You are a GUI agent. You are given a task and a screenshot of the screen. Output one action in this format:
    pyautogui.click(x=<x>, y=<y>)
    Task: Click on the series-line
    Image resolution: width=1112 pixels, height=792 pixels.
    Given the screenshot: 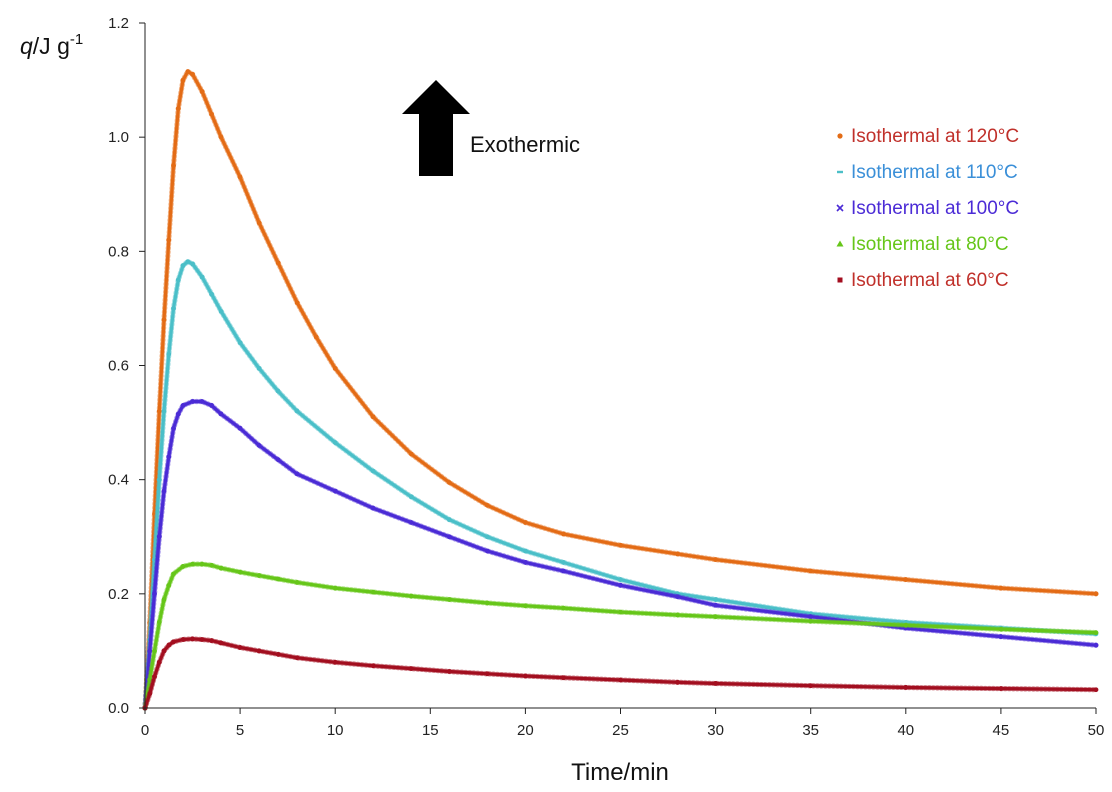 What is the action you would take?
    pyautogui.click(x=620, y=673)
    